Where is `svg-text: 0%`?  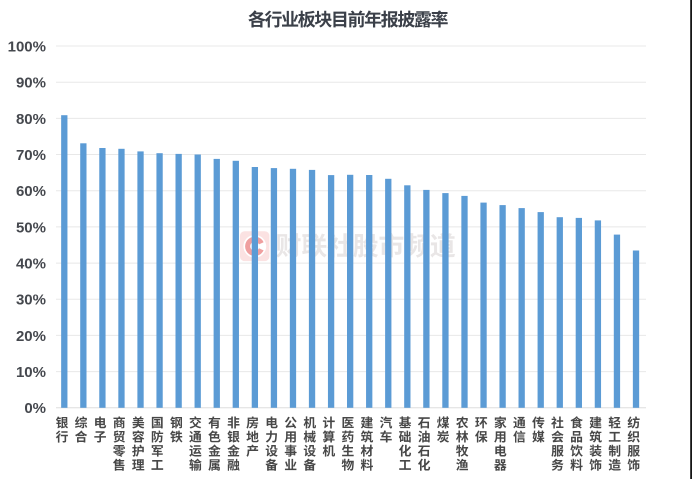
svg-text: 0% is located at coordinates (35, 408).